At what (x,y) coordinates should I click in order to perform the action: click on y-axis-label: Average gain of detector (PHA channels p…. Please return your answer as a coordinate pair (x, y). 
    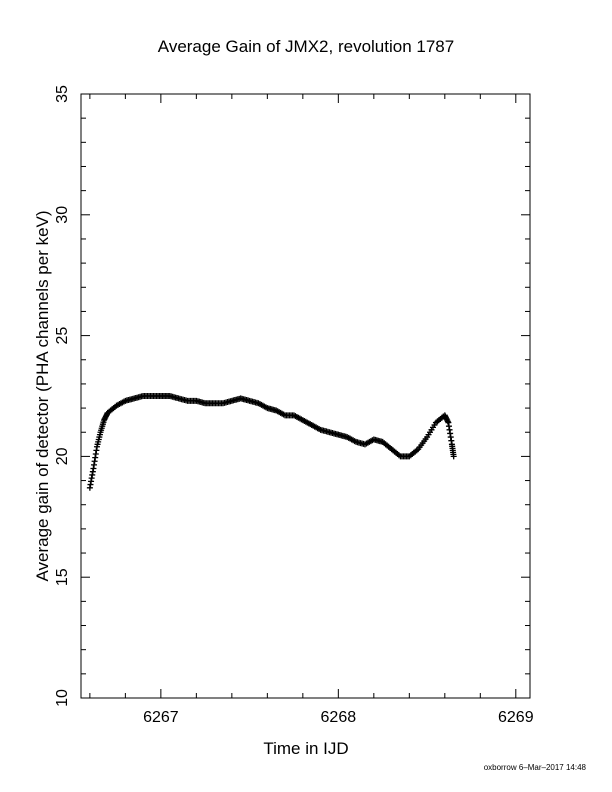
    Looking at the image, I should click on (42, 395).